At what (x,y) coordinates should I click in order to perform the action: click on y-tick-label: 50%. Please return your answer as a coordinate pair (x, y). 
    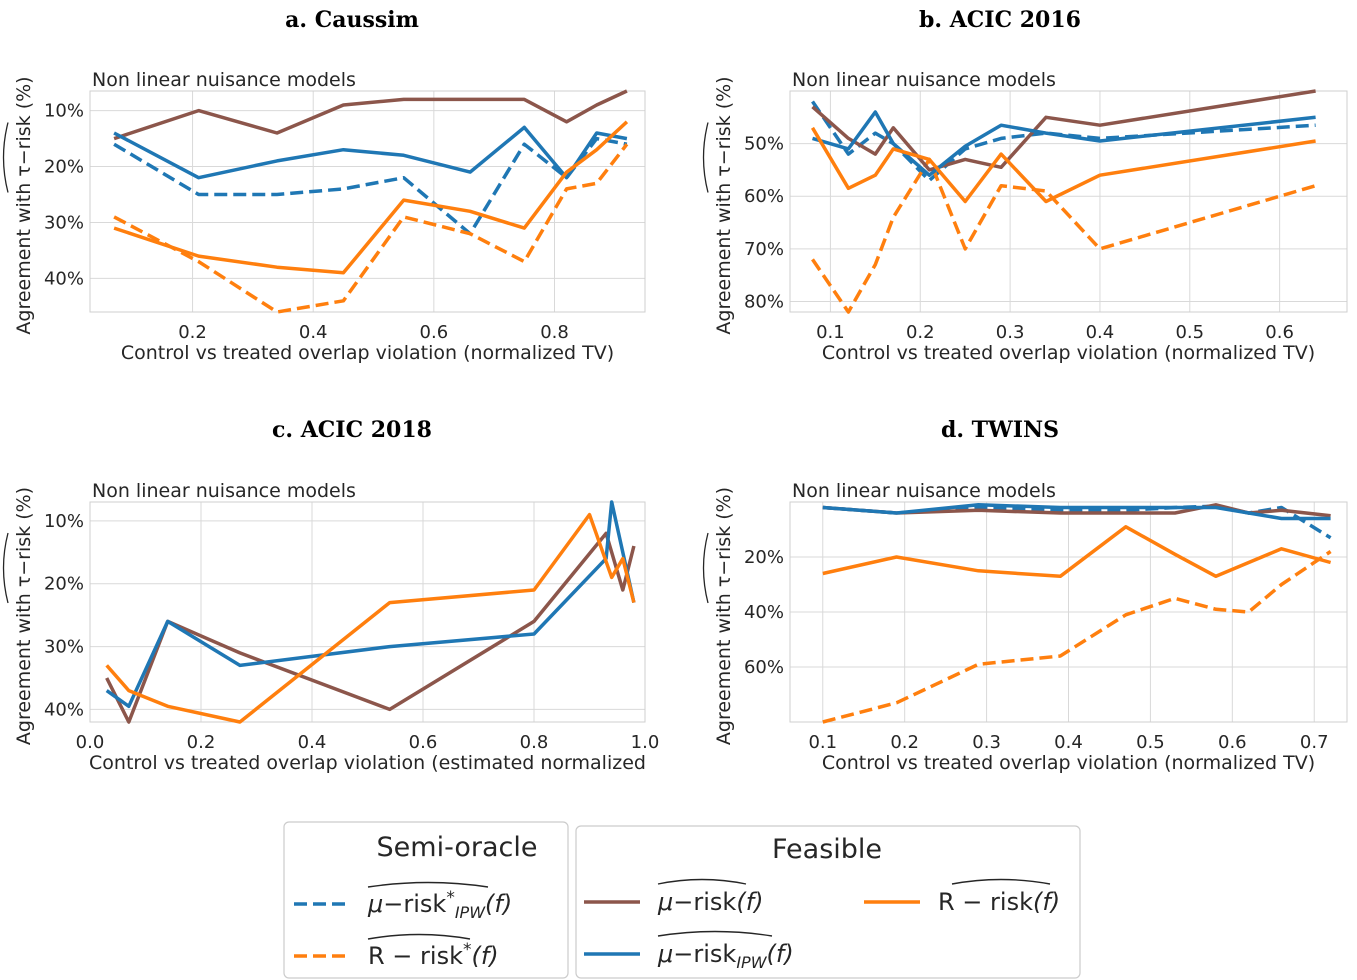
    Looking at the image, I should click on (764, 144).